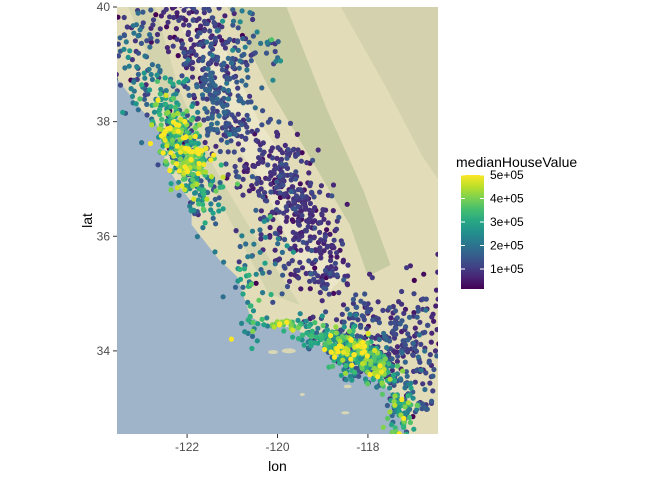 The image size is (672, 480). Describe the element at coordinates (87, 220) in the screenshot. I see `y-axis-label: lat` at that location.